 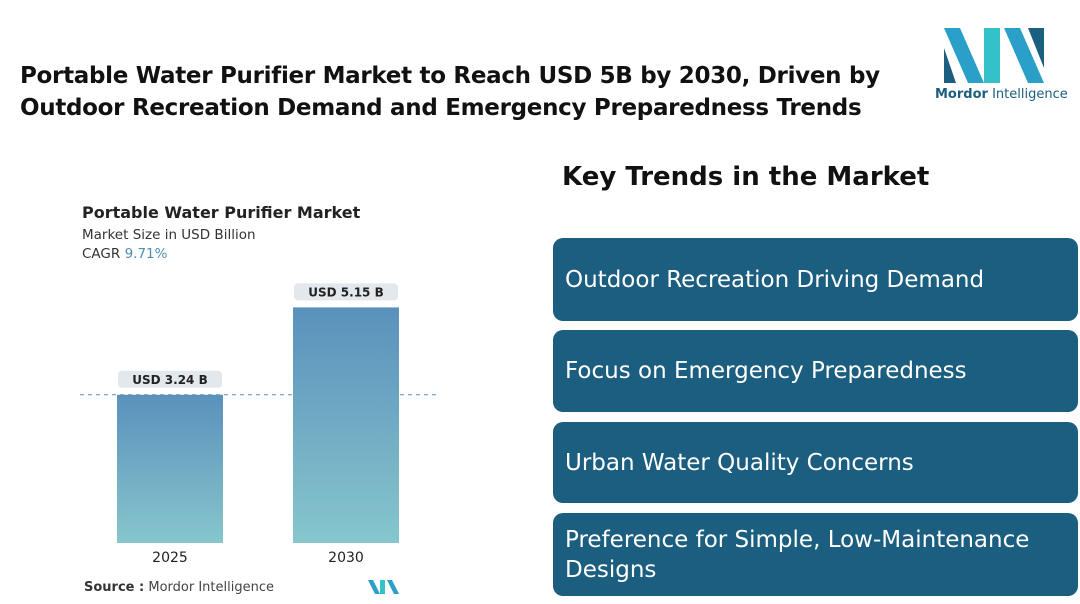 What do you see at coordinates (815, 279) in the screenshot?
I see `trend-item: Outdoor Recreation Driving Demand` at bounding box center [815, 279].